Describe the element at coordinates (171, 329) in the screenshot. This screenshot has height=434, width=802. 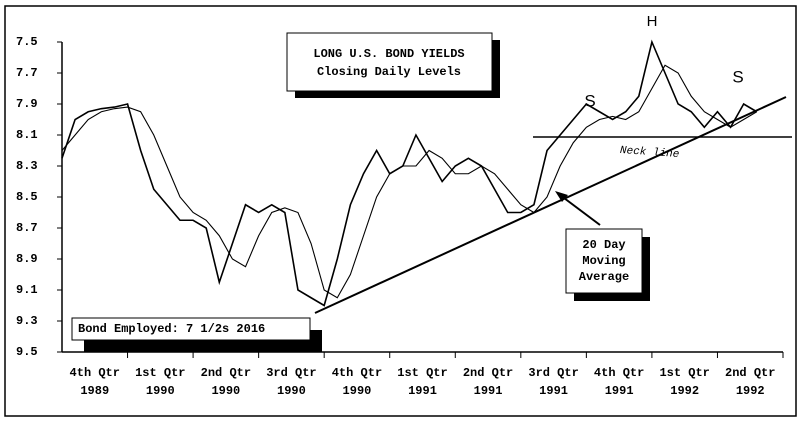
I see `annotation: Bond Employed: 7 1/2s 2016` at that location.